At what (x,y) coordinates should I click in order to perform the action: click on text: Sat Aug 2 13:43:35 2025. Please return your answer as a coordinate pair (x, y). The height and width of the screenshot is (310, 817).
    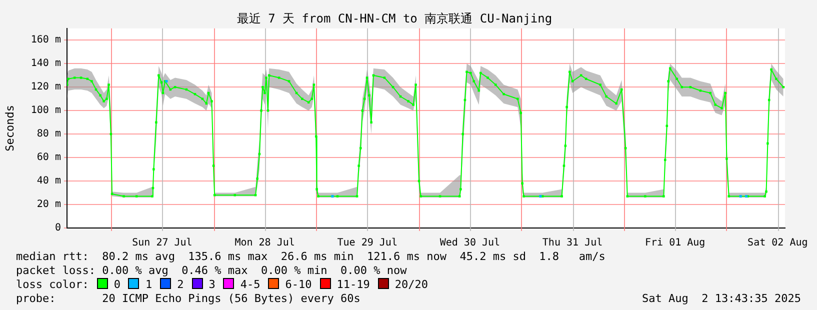
    Looking at the image, I should click on (721, 298).